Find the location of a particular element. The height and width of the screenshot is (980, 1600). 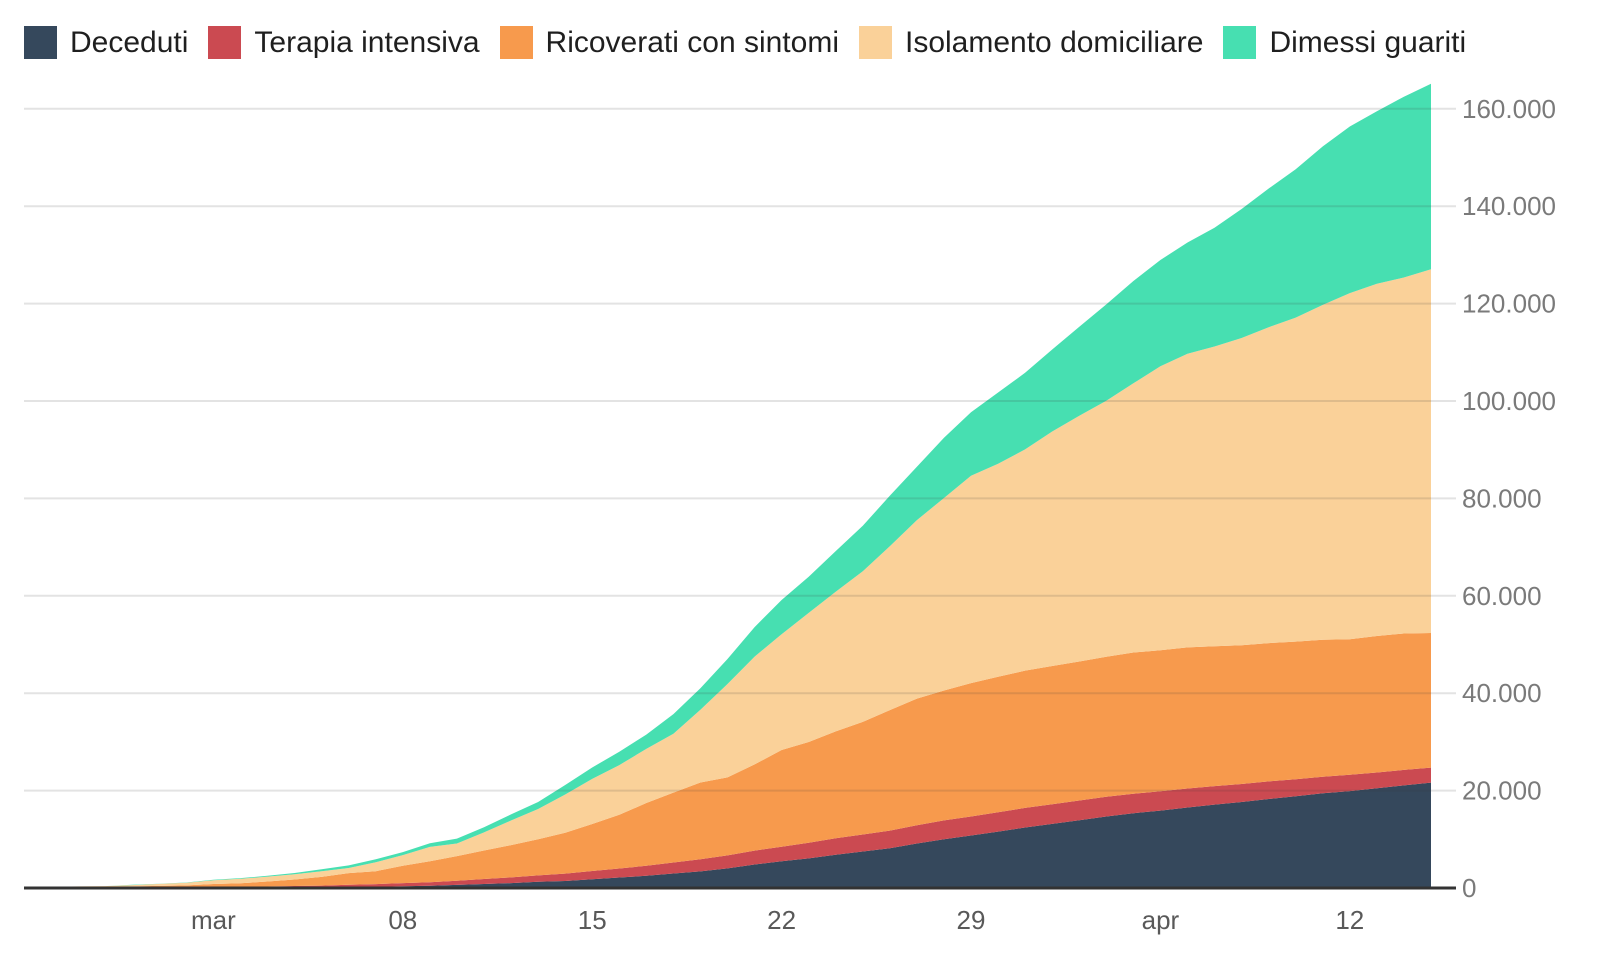

x-axis-label: 08 is located at coordinates (402, 920).